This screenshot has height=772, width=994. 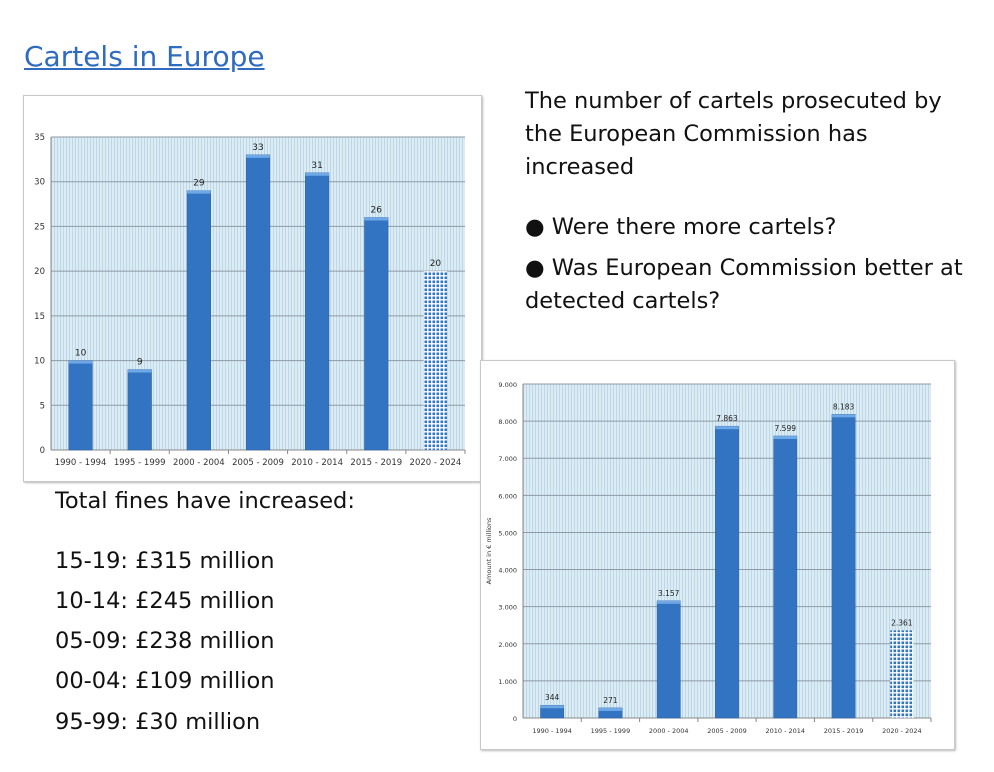 I want to click on y-tick-label: 9.000, so click(x=507, y=385).